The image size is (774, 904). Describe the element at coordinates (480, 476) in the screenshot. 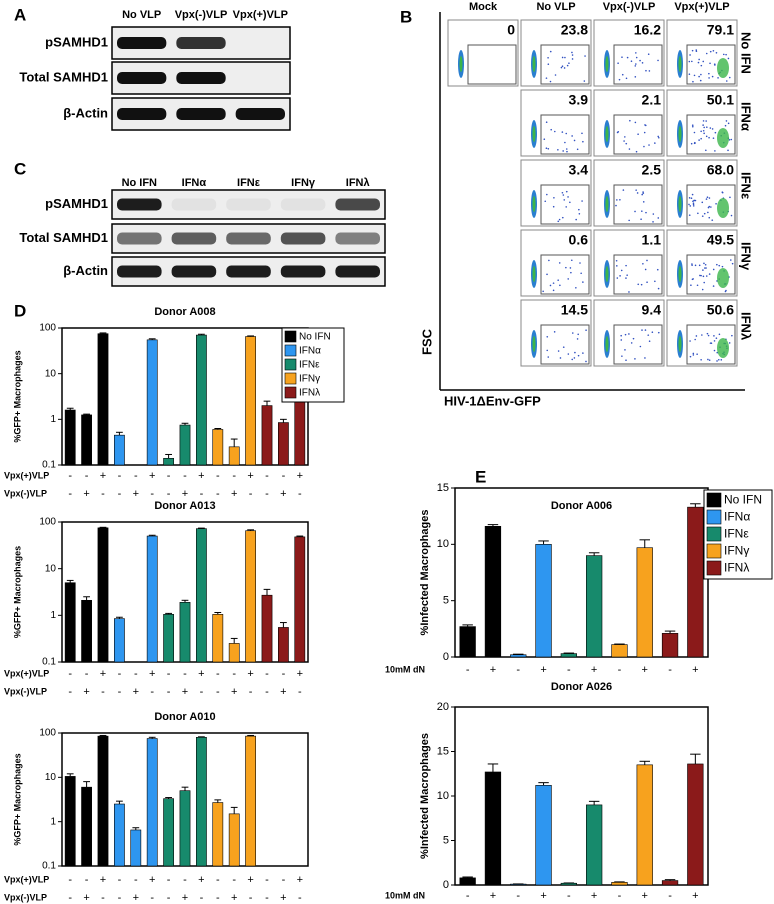

I see `panel-label: E` at that location.